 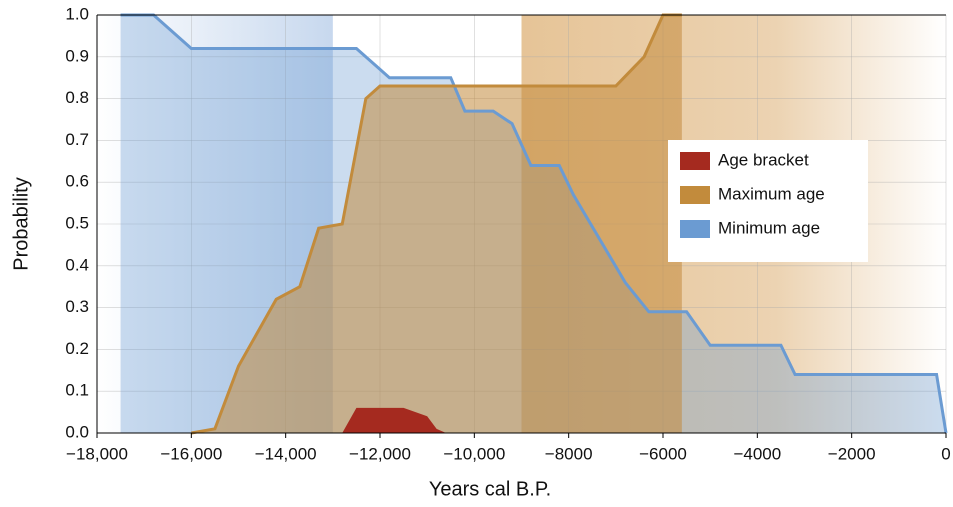 What do you see at coordinates (77, 306) in the screenshot?
I see `y-tick-label: 0.3` at bounding box center [77, 306].